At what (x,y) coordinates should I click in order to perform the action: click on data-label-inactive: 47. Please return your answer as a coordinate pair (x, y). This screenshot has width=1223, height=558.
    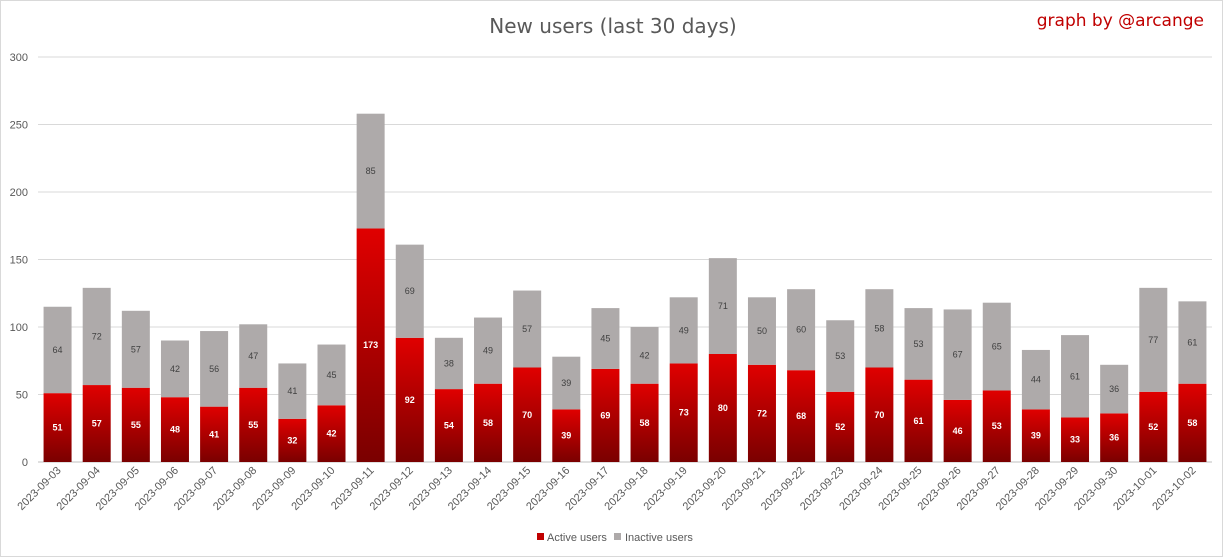
    Looking at the image, I should click on (253, 356).